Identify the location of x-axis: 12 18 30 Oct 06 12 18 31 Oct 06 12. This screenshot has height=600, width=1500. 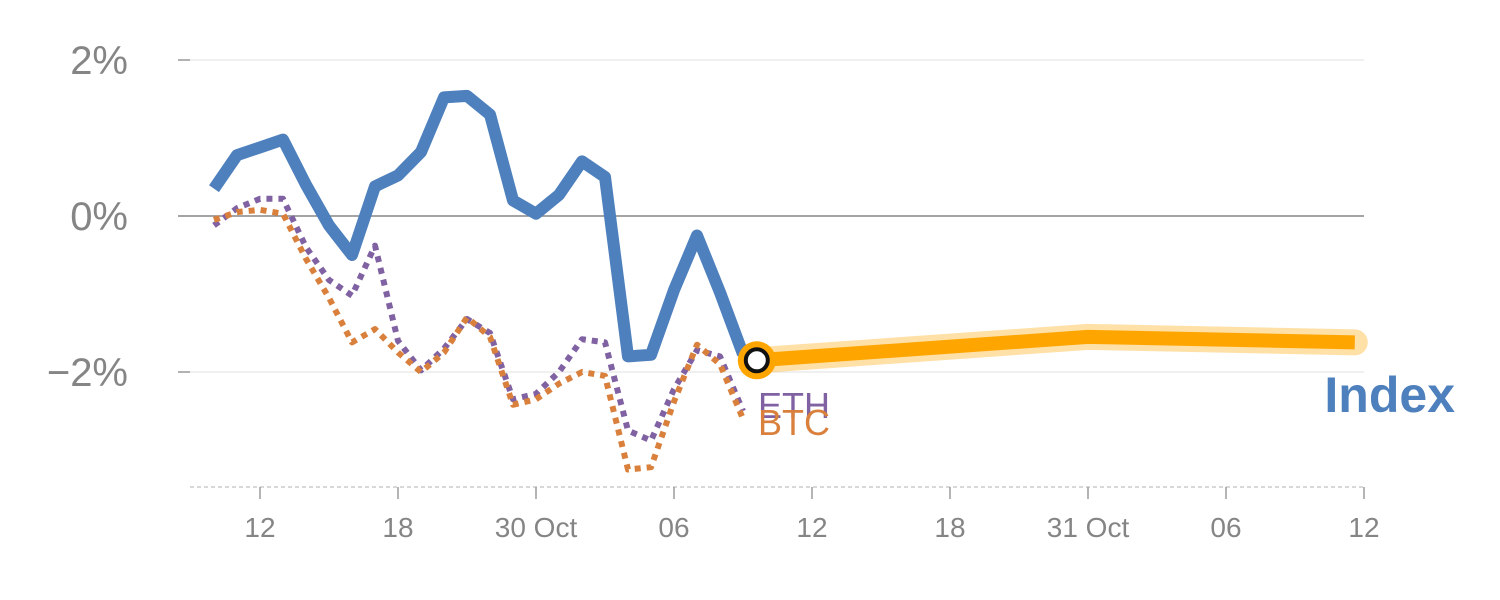
(785, 514).